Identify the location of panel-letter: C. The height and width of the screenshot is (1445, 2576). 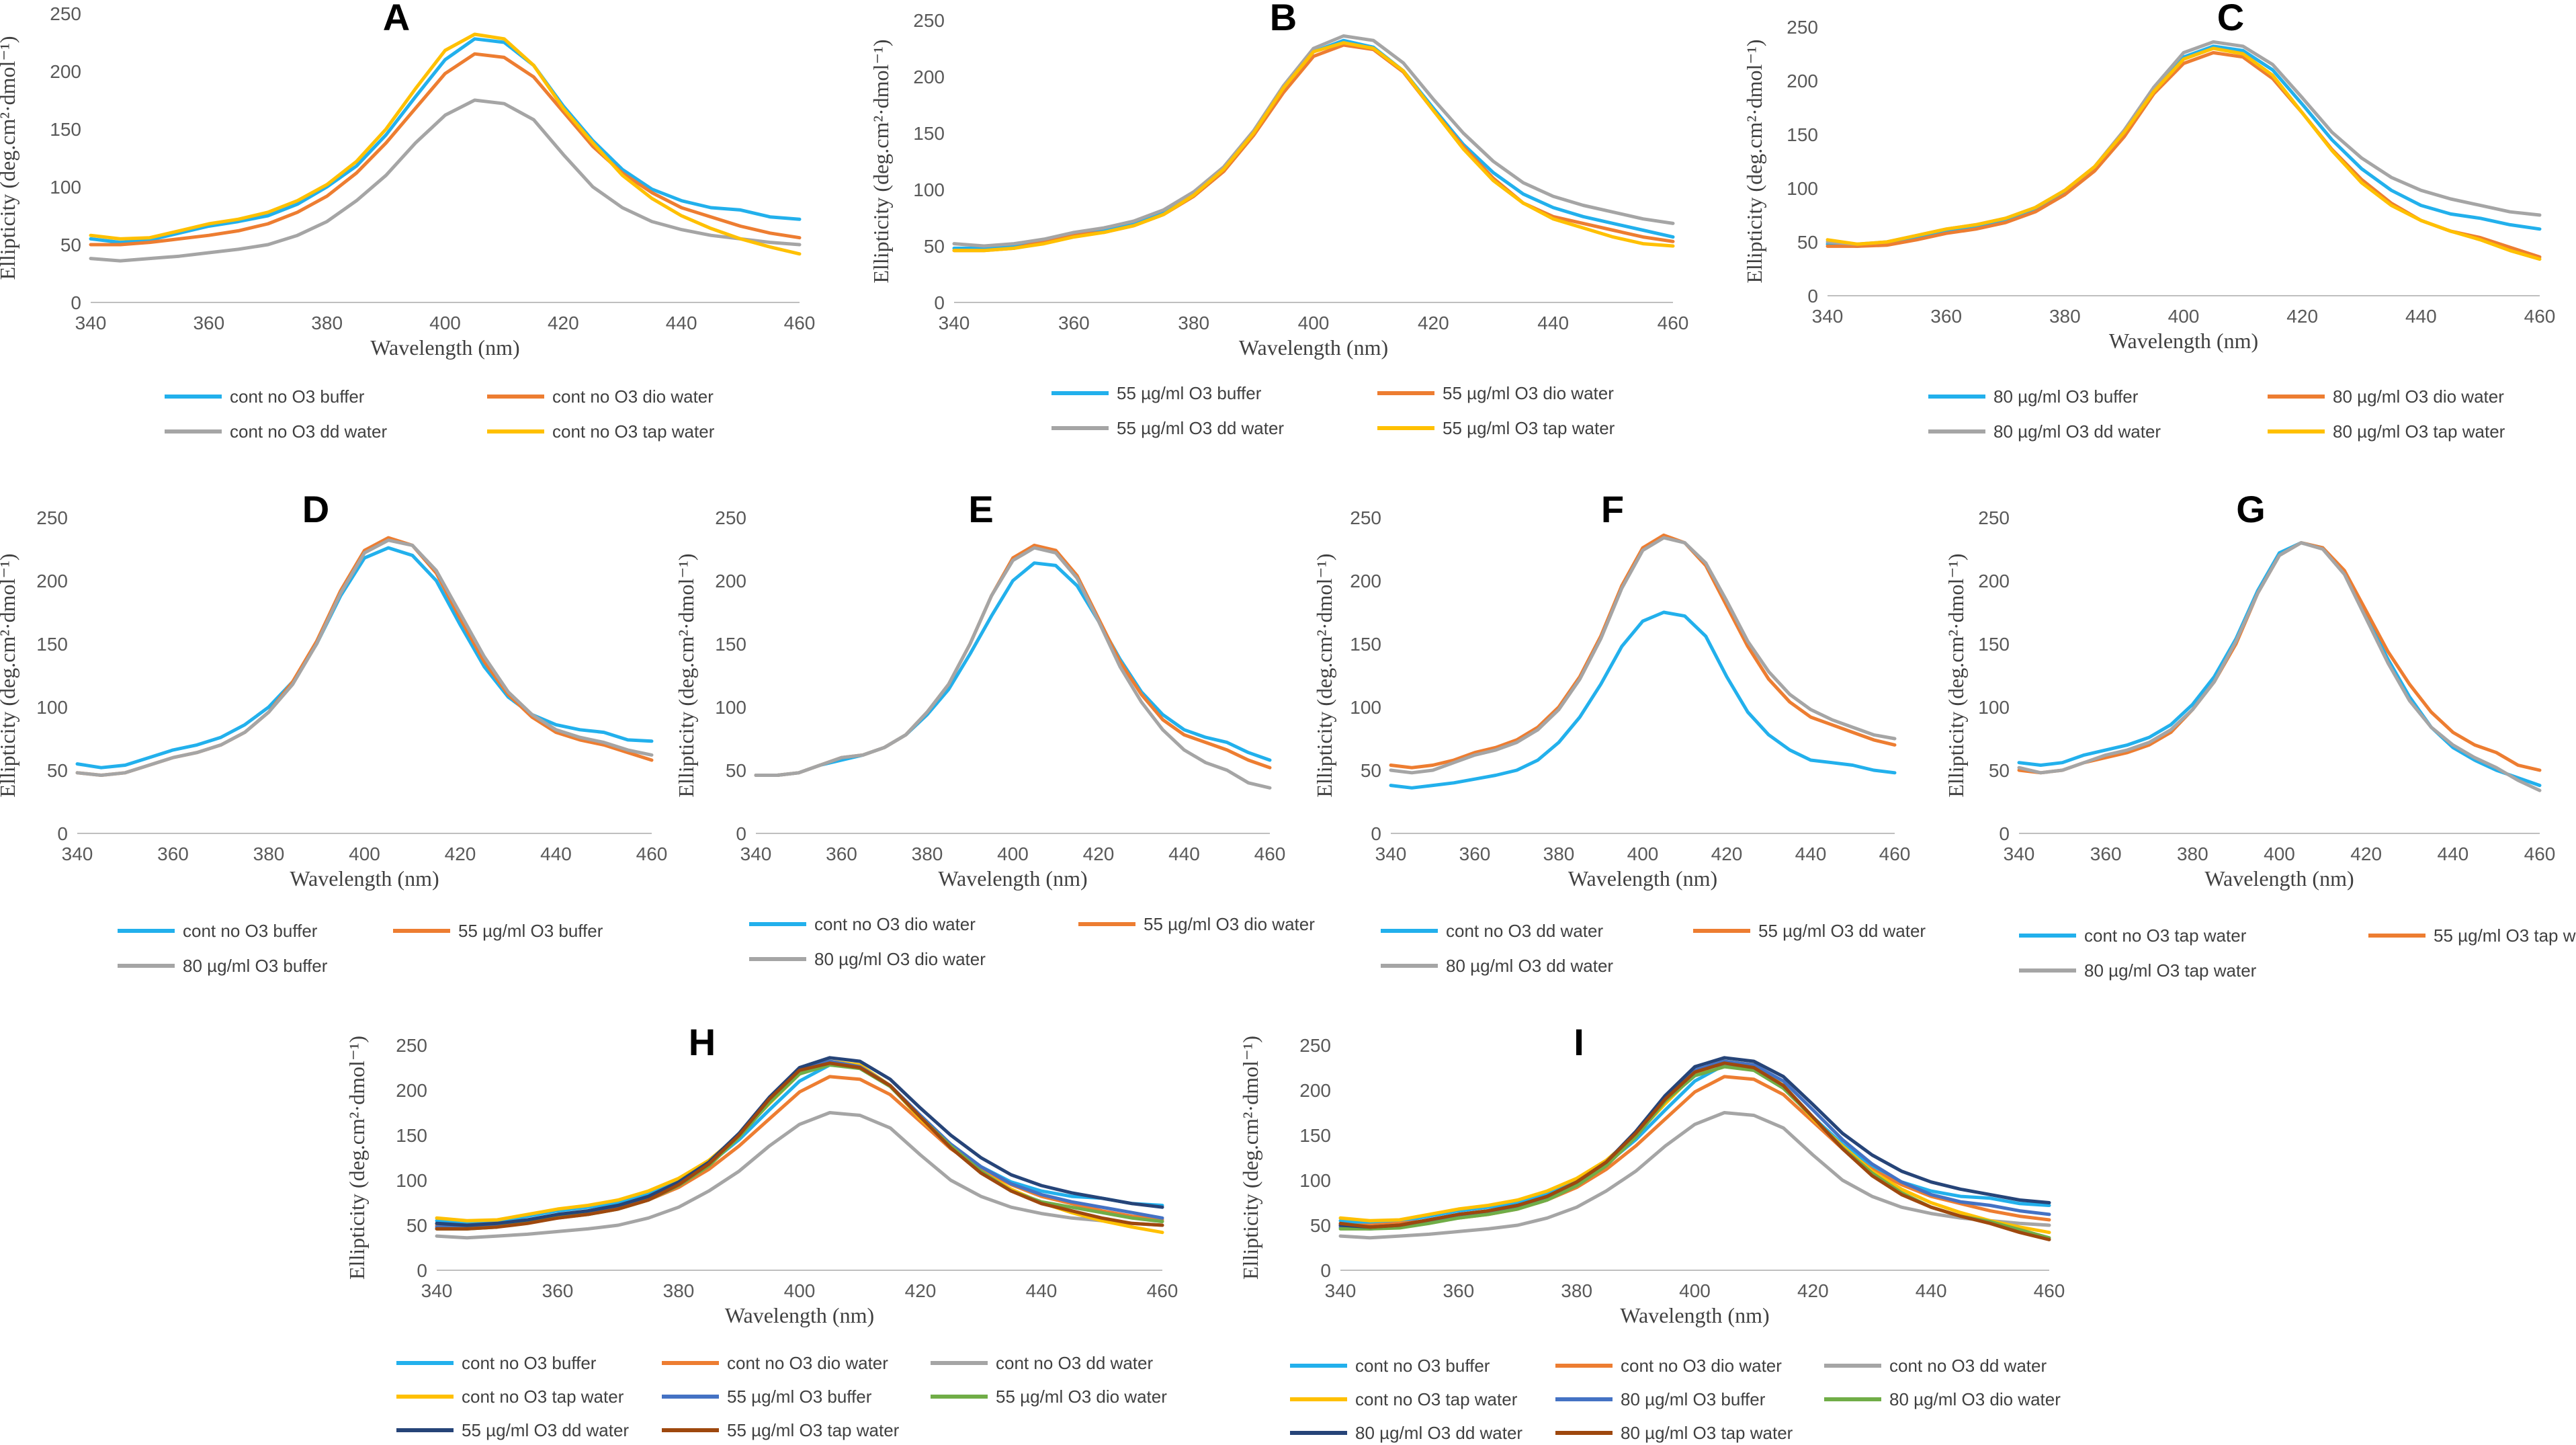
(2230, 19).